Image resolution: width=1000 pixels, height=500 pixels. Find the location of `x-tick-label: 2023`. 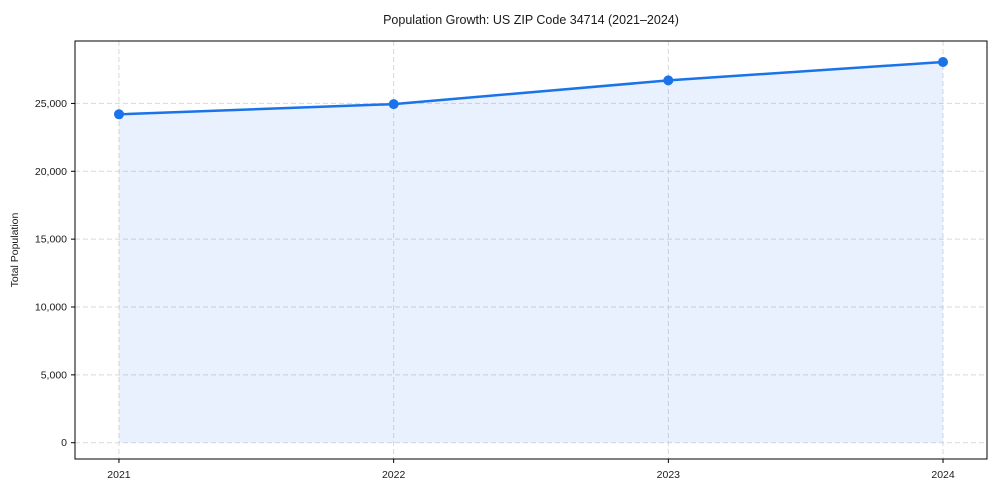

x-tick-label: 2023 is located at coordinates (669, 475).